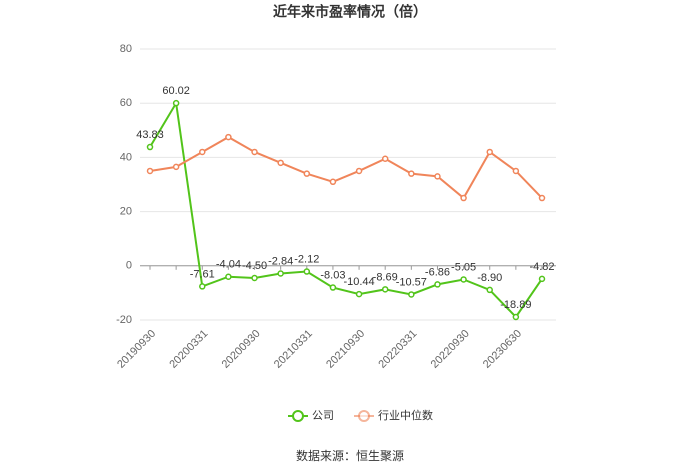  I want to click on data-label: -2.12, so click(306, 259).